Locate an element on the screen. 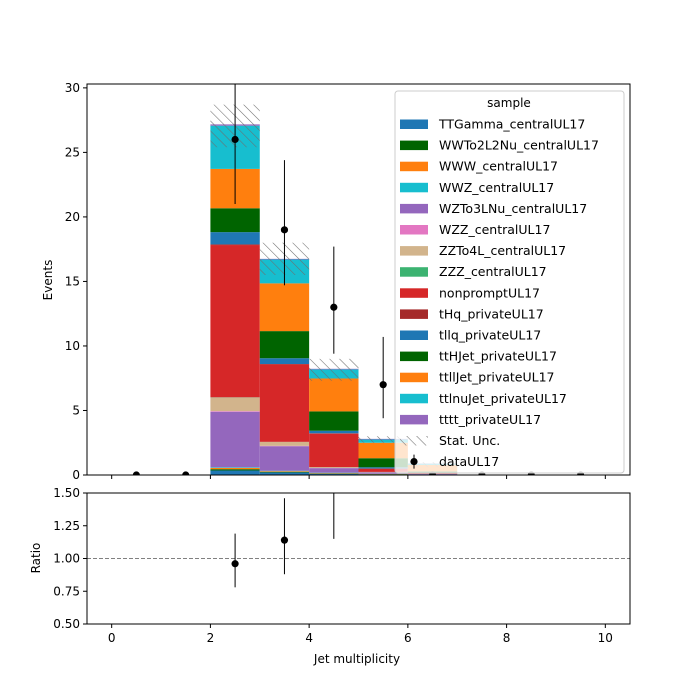 Image resolution: width=700 pixels, height=700 pixels. legend-label: WWW_centralUL17 is located at coordinates (498, 166).